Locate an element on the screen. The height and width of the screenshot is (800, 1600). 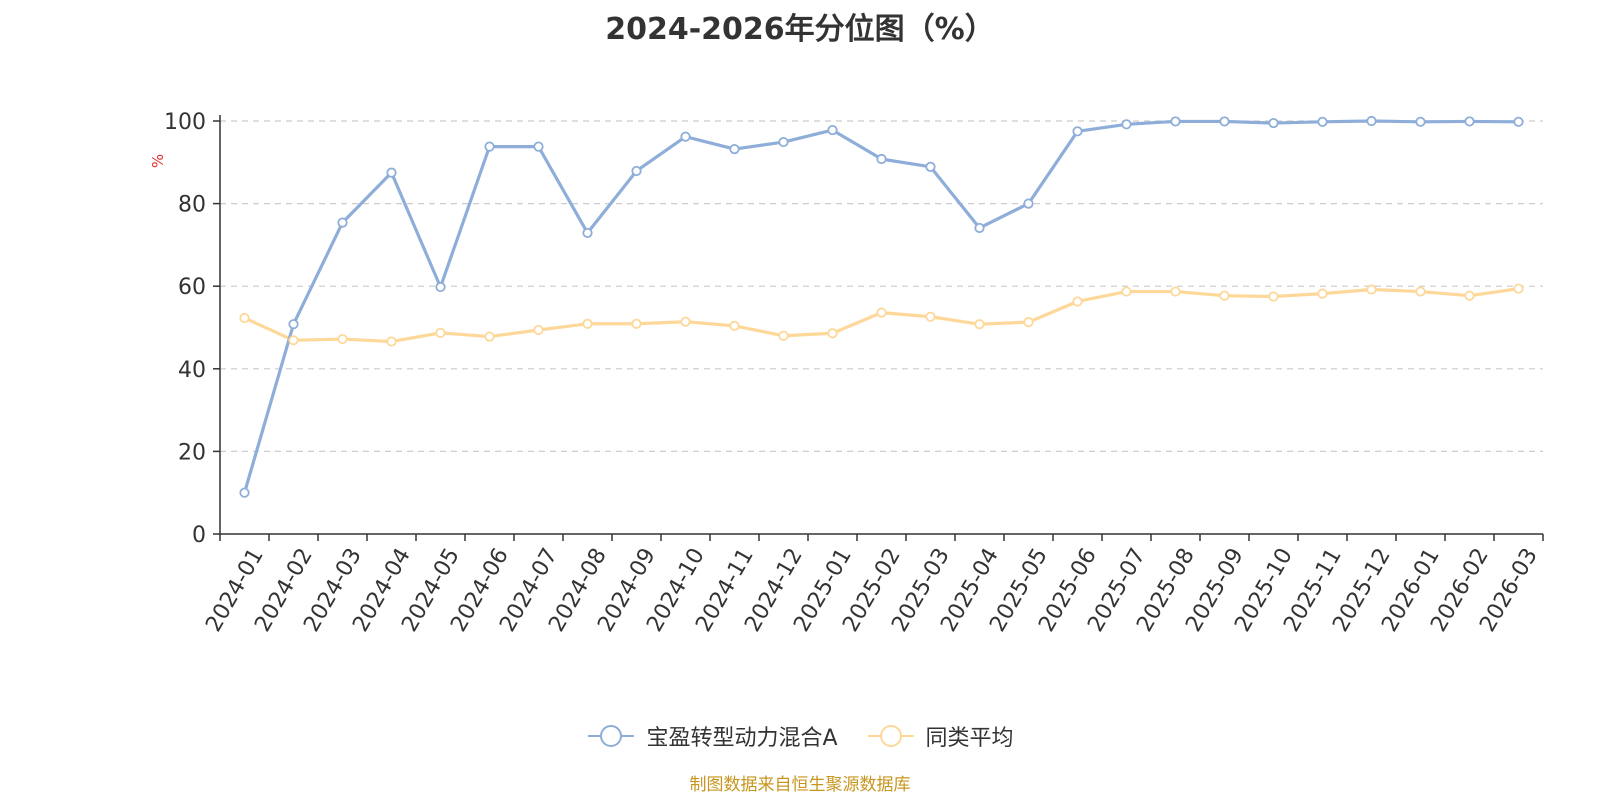
y-tick-label-40: 40 is located at coordinates (192, 370).